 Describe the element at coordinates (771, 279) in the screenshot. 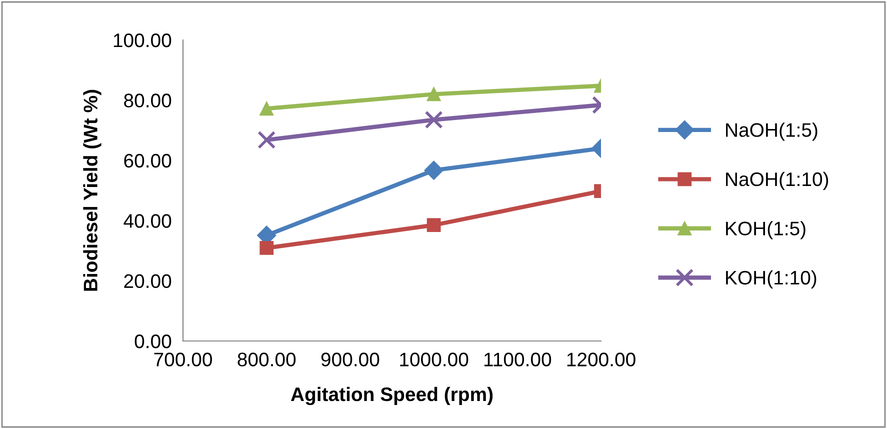

I see `legend-label: KOH(1:10)` at that location.